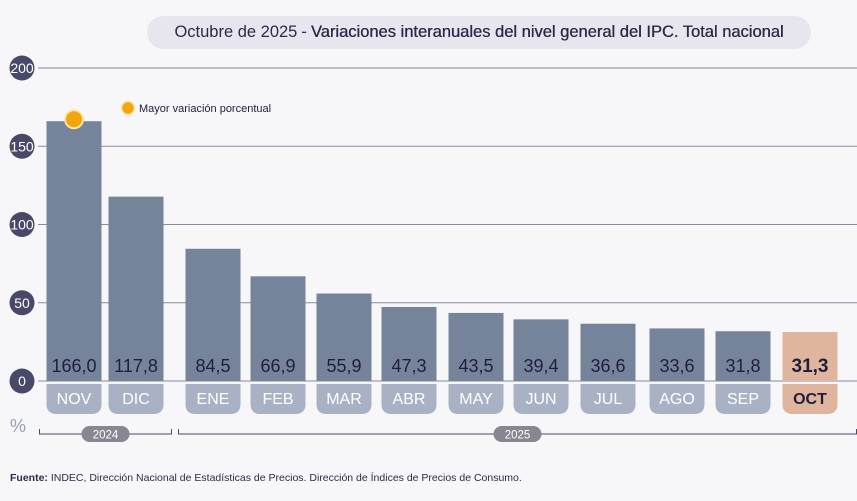 This screenshot has height=501, width=857. I want to click on bar-value-label: 33,6, so click(676, 366).